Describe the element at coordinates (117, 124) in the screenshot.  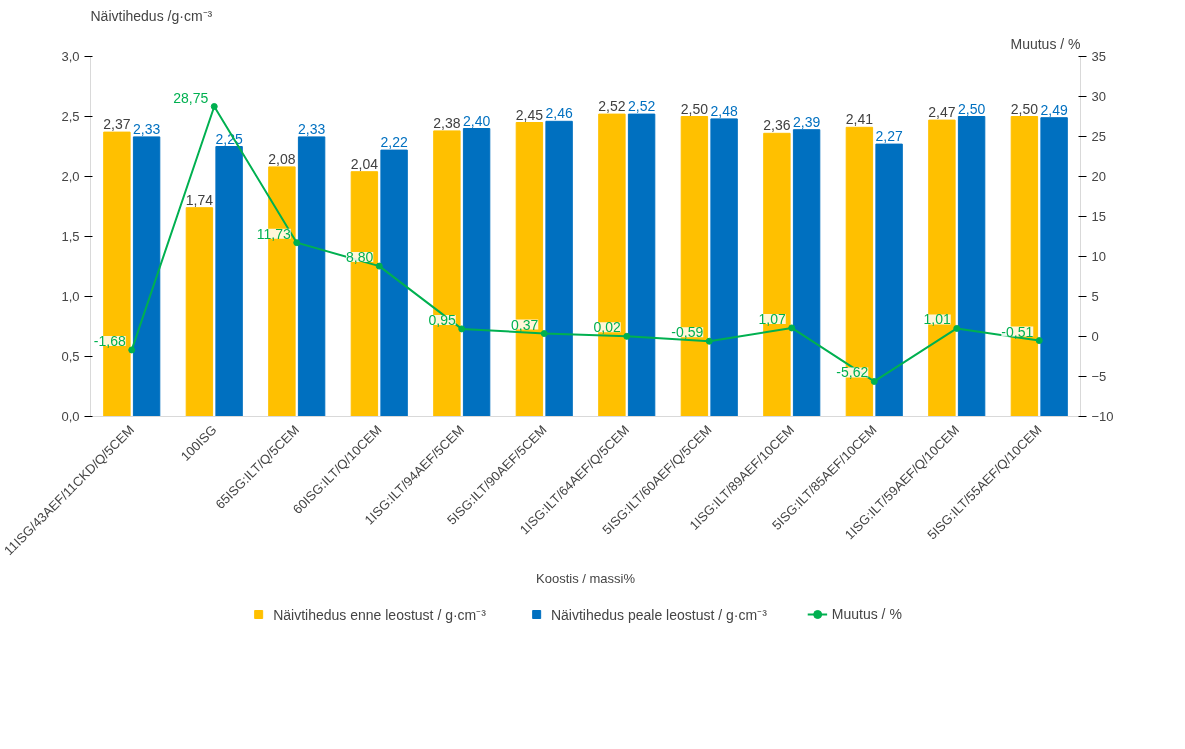
I see `data-label: 2,37` at that location.